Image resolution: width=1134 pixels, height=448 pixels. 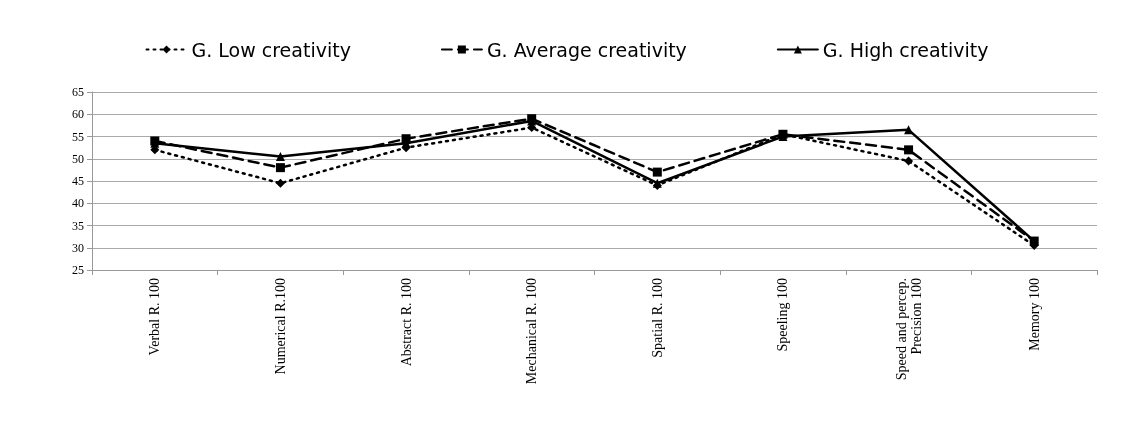 What do you see at coordinates (1034, 314) in the screenshot?
I see `x-tick-label: Memory 100` at bounding box center [1034, 314].